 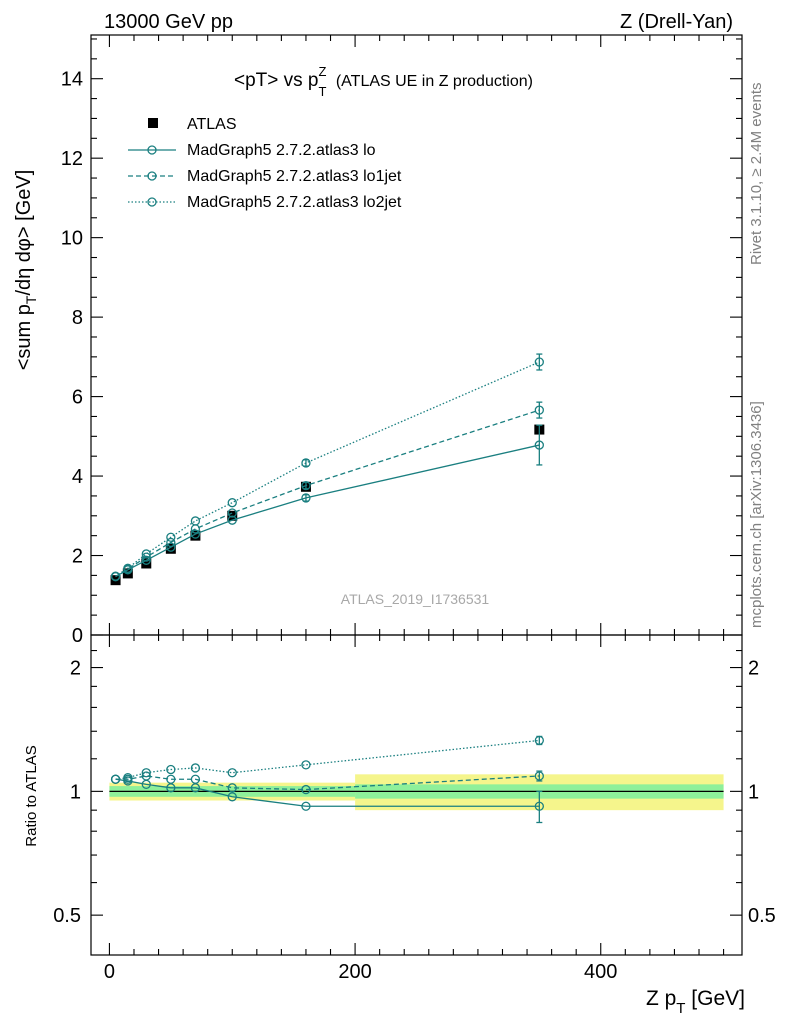 I want to click on ratio-series-layer, so click(x=327, y=779).